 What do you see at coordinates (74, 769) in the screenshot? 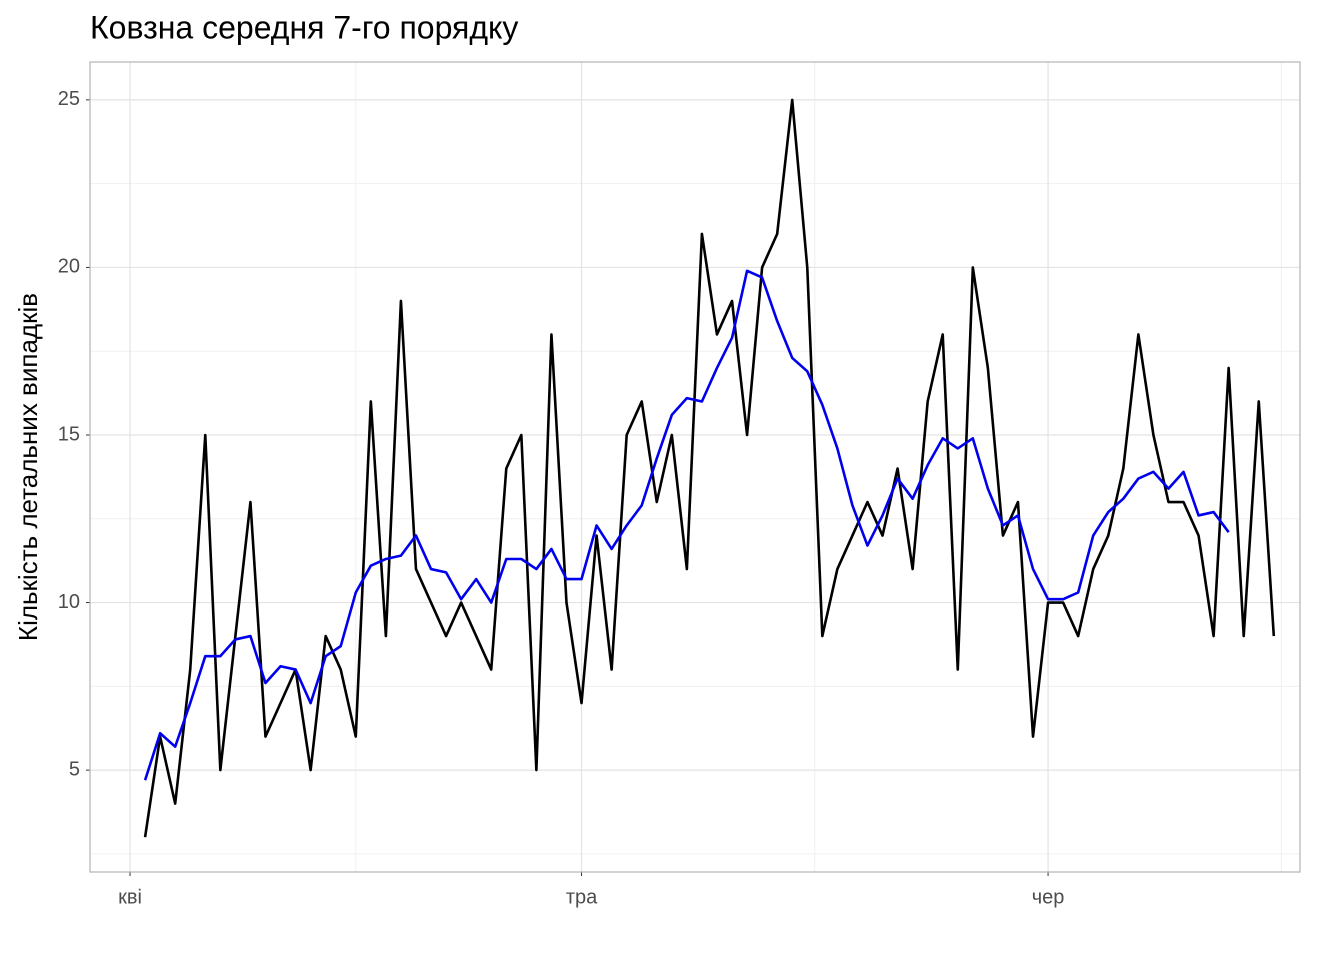
I see `y-tick-label: 5` at bounding box center [74, 769].